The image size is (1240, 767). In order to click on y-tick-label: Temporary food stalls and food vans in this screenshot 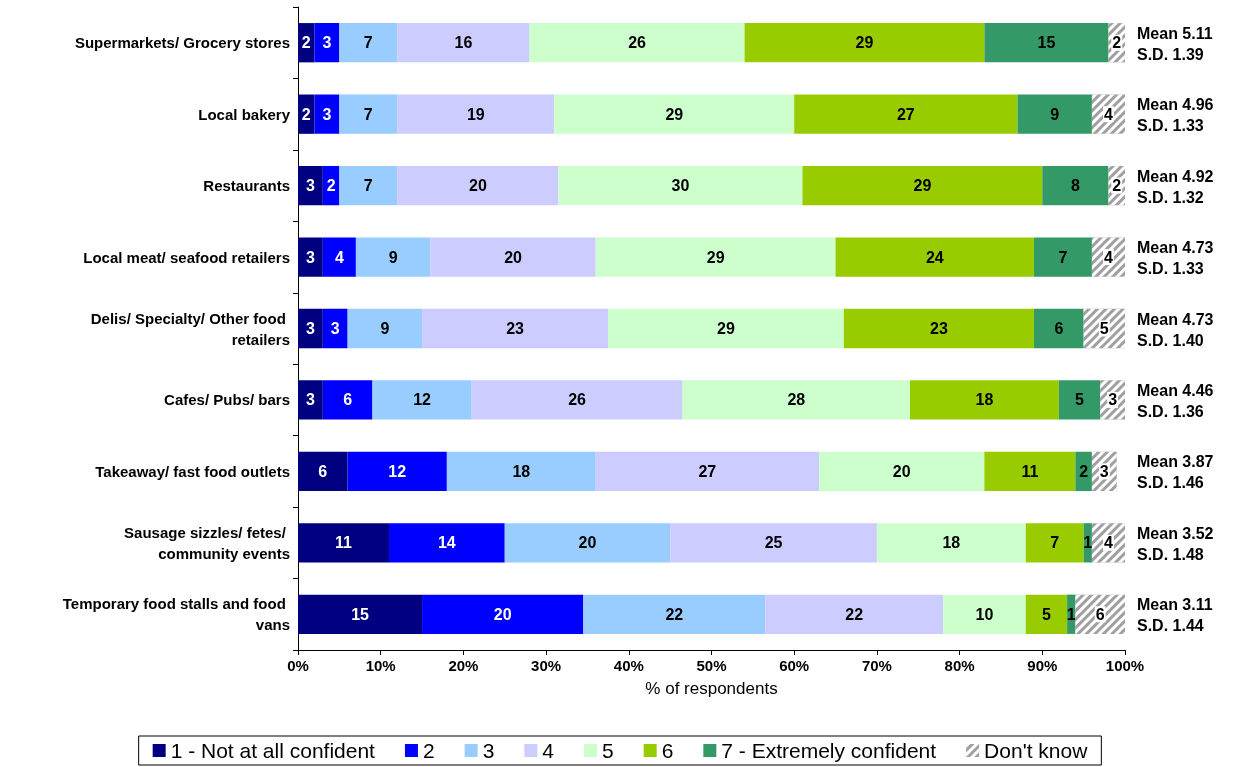, I will do `click(176, 614)`.